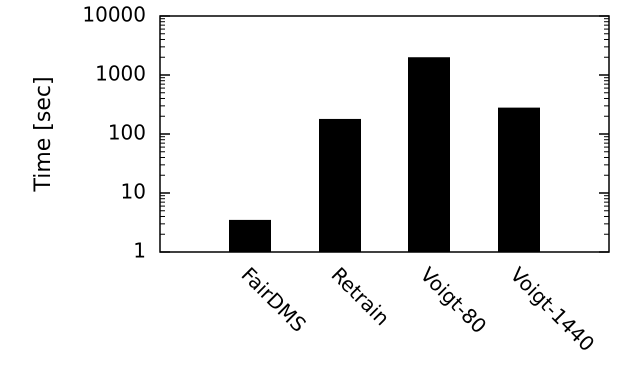 The image size is (624, 375). Describe the element at coordinates (553, 309) in the screenshot. I see `x-tick-label: Voigt-1440` at that location.